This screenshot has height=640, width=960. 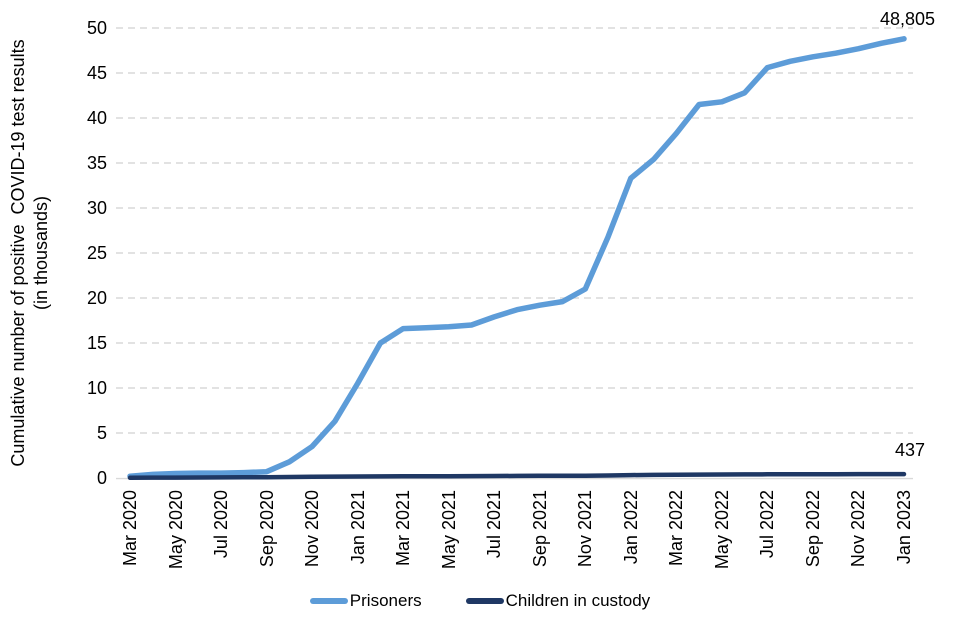 I want to click on legend-item-prisoners: Prisoners, so click(x=365, y=601).